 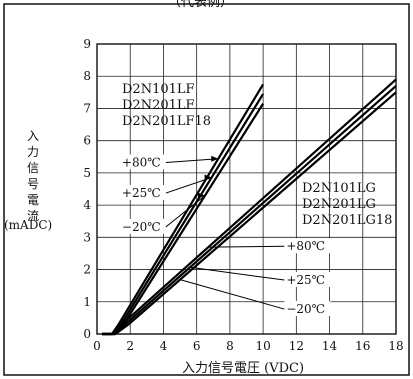 What do you see at coordinates (296, 346) in the screenshot?
I see `x-tick-label: 12` at bounding box center [296, 346].